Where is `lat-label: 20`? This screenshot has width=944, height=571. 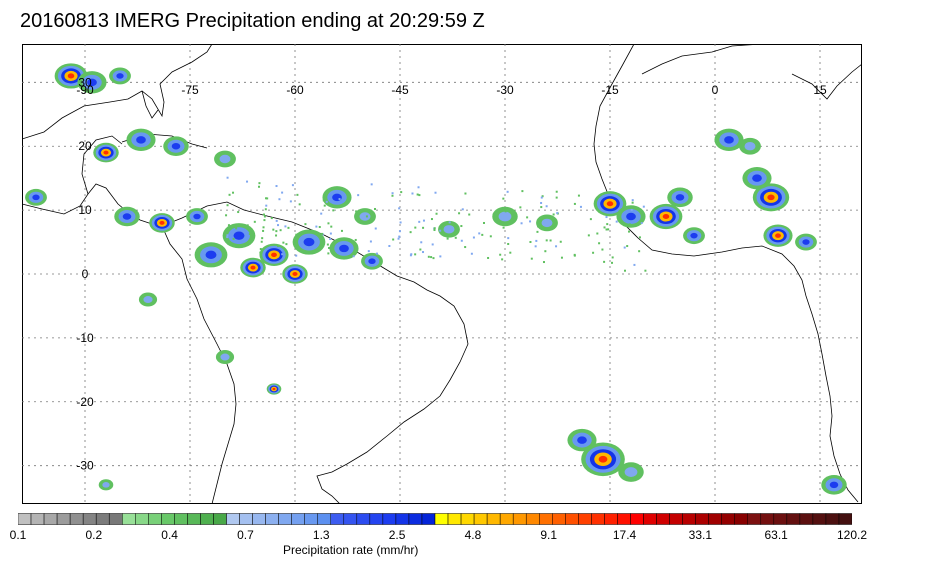 lat-label: 20 is located at coordinates (85, 146).